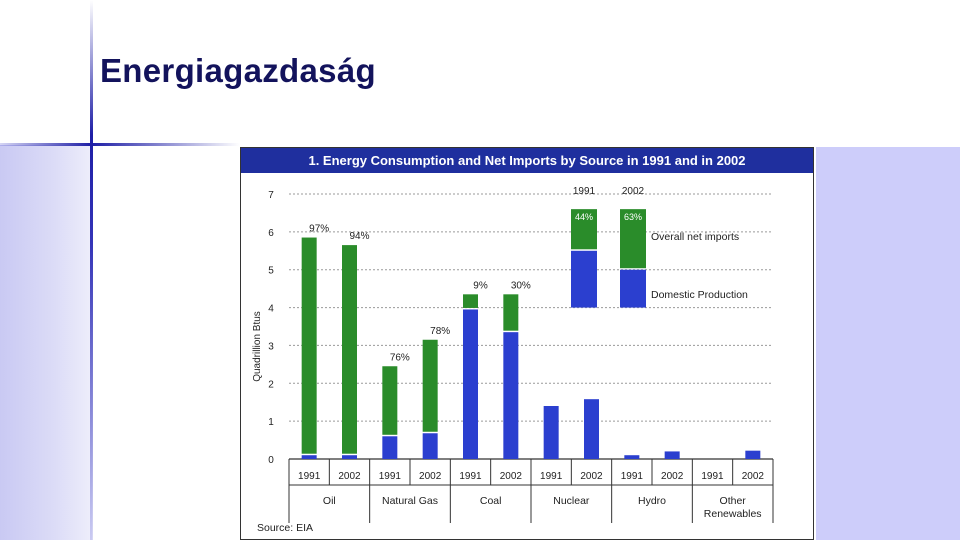 This screenshot has width=960, height=540. What do you see at coordinates (491, 501) in the screenshot?
I see `x-category-label: Coal` at bounding box center [491, 501].